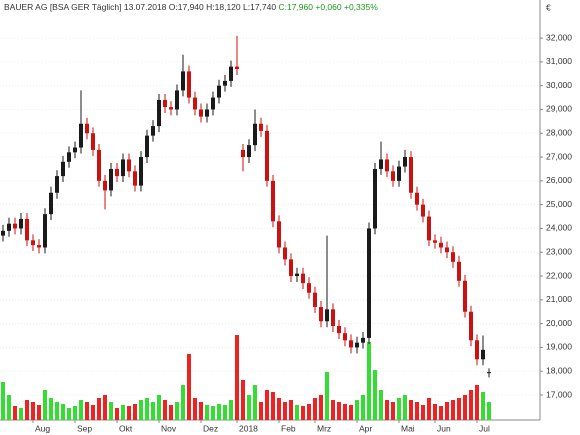 This screenshot has height=435, width=580. I want to click on x-tick-label: Feb, so click(288, 428).